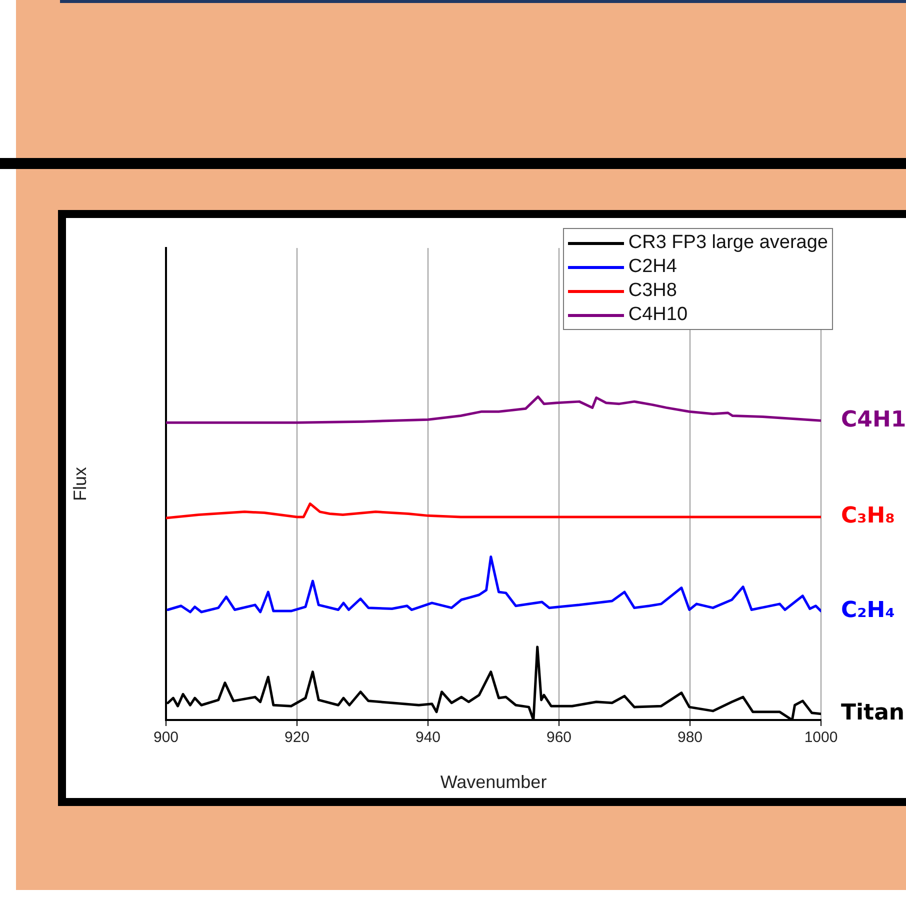 Image resolution: width=906 pixels, height=901 pixels. What do you see at coordinates (873, 713) in the screenshot?
I see `text: Titan` at bounding box center [873, 713].